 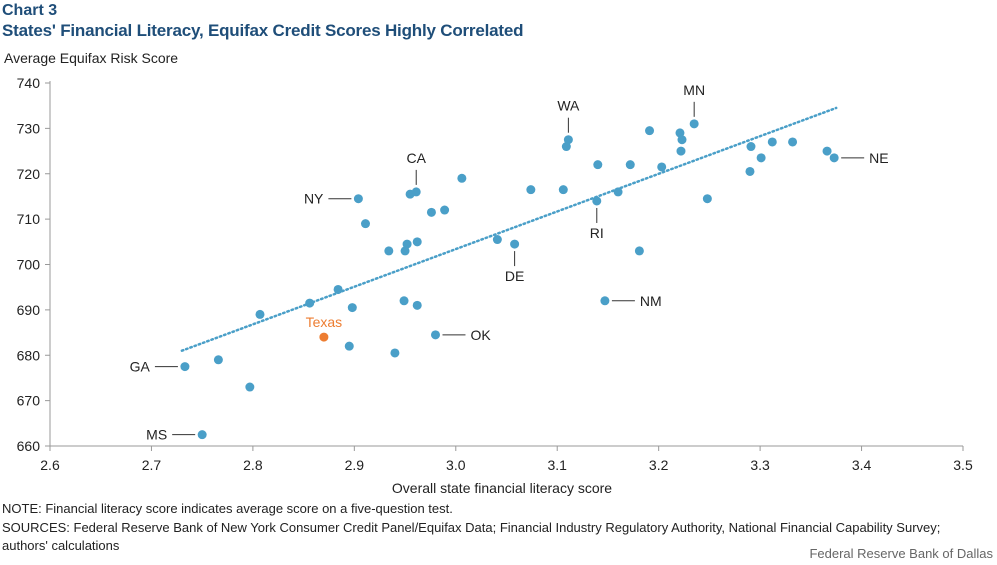 What do you see at coordinates (416, 158) in the screenshot?
I see `point-label-ca: CA` at bounding box center [416, 158].